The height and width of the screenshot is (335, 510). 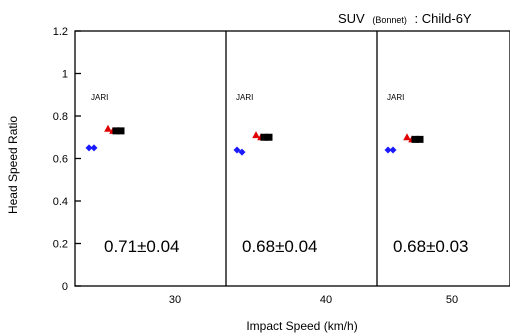 What do you see at coordinates (301, 326) in the screenshot?
I see `x-axis-label: Impact Speed (km/h)` at bounding box center [301, 326].